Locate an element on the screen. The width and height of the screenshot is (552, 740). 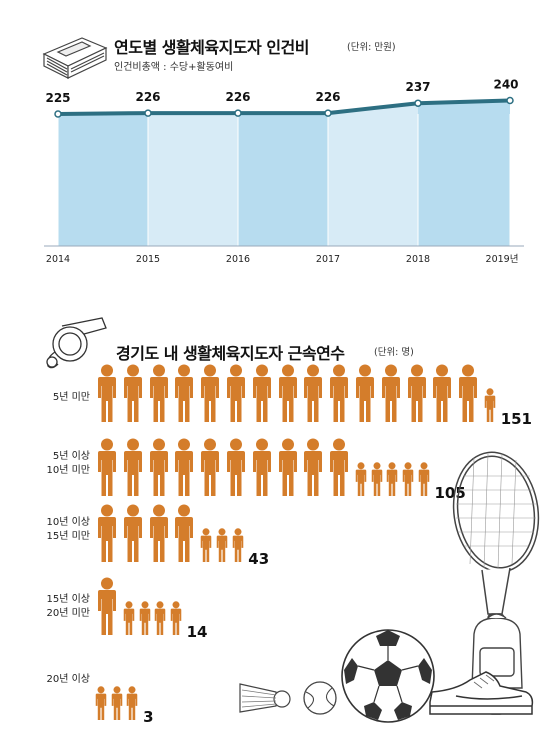
row-label: 5년 이상 10년 미만 is located at coordinates (68, 463).